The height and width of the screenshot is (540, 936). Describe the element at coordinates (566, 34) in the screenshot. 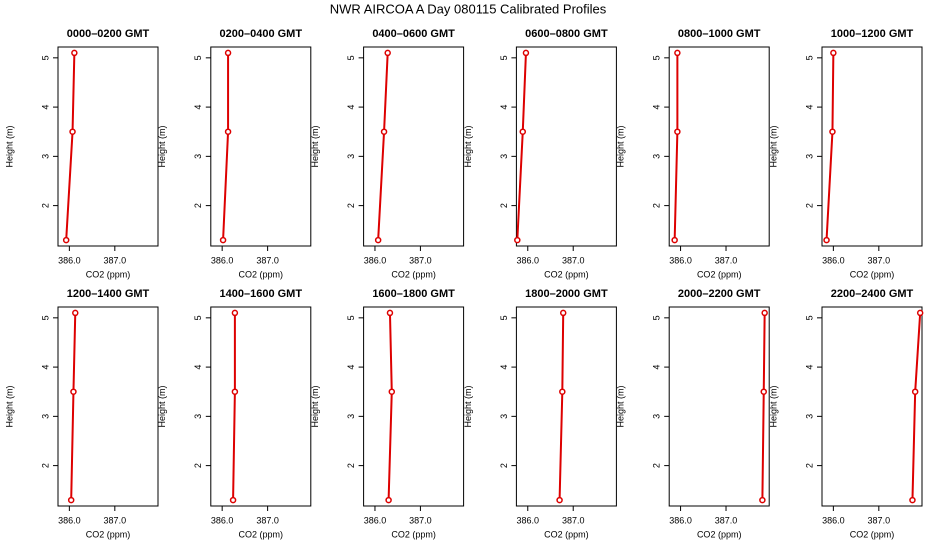

I see `panel-title: 0600–0800 GMT` at that location.